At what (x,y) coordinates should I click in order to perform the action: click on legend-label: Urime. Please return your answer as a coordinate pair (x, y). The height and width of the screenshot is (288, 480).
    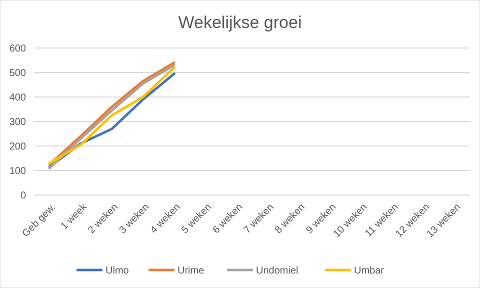
    Looking at the image, I should click on (191, 271).